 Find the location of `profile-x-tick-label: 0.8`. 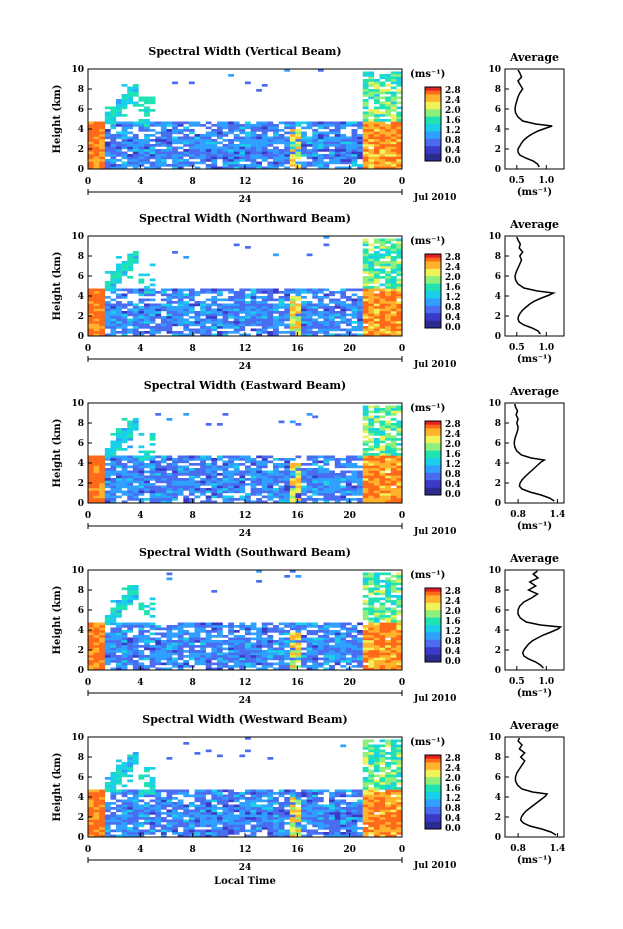

profile-x-tick-label: 0.8 is located at coordinates (518, 515).